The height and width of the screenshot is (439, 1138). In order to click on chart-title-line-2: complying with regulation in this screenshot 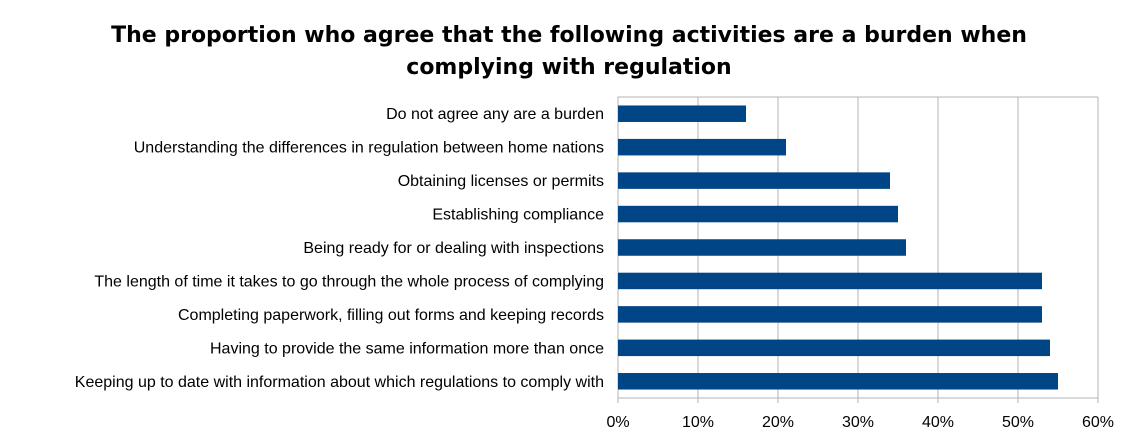, I will do `click(569, 67)`.